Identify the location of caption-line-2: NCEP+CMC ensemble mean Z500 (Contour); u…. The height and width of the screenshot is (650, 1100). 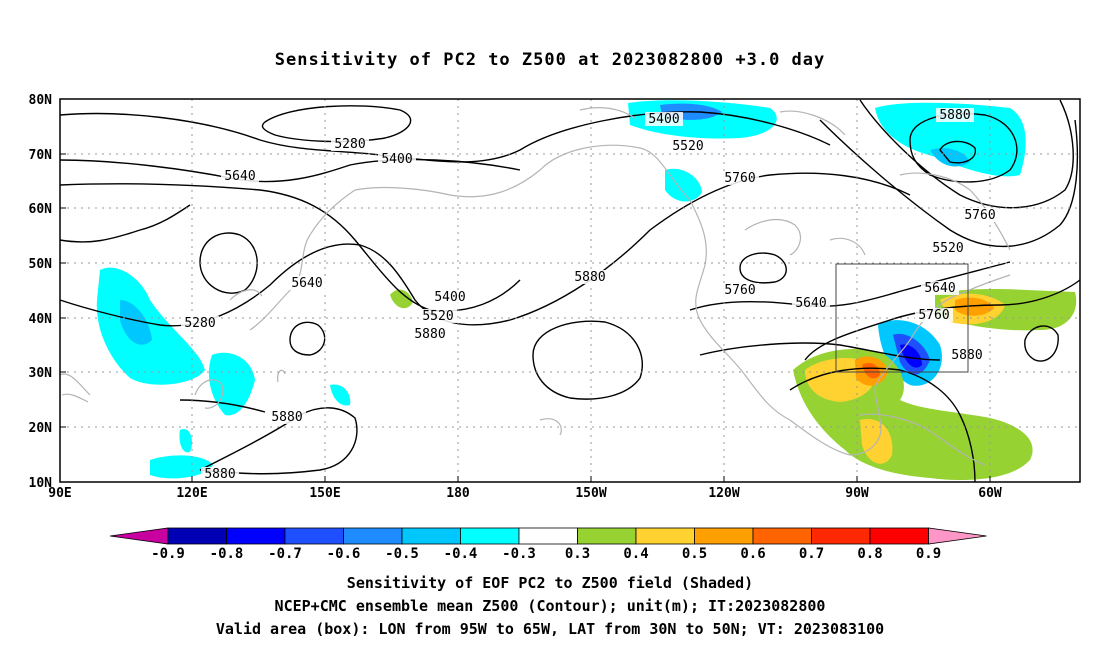
(550, 606).